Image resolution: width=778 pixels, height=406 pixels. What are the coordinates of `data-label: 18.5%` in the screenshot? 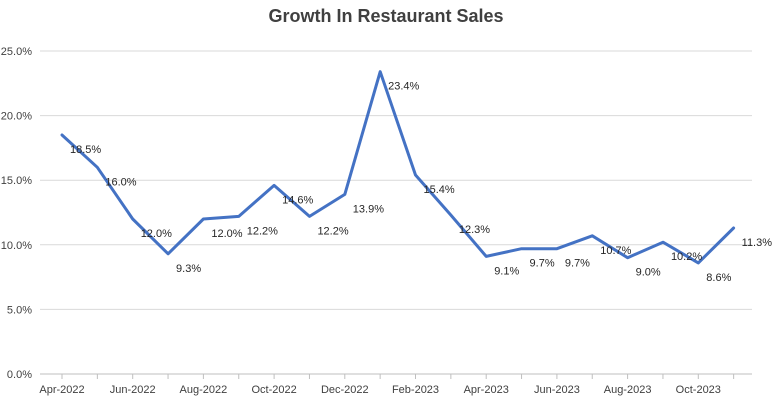 It's located at (85, 150).